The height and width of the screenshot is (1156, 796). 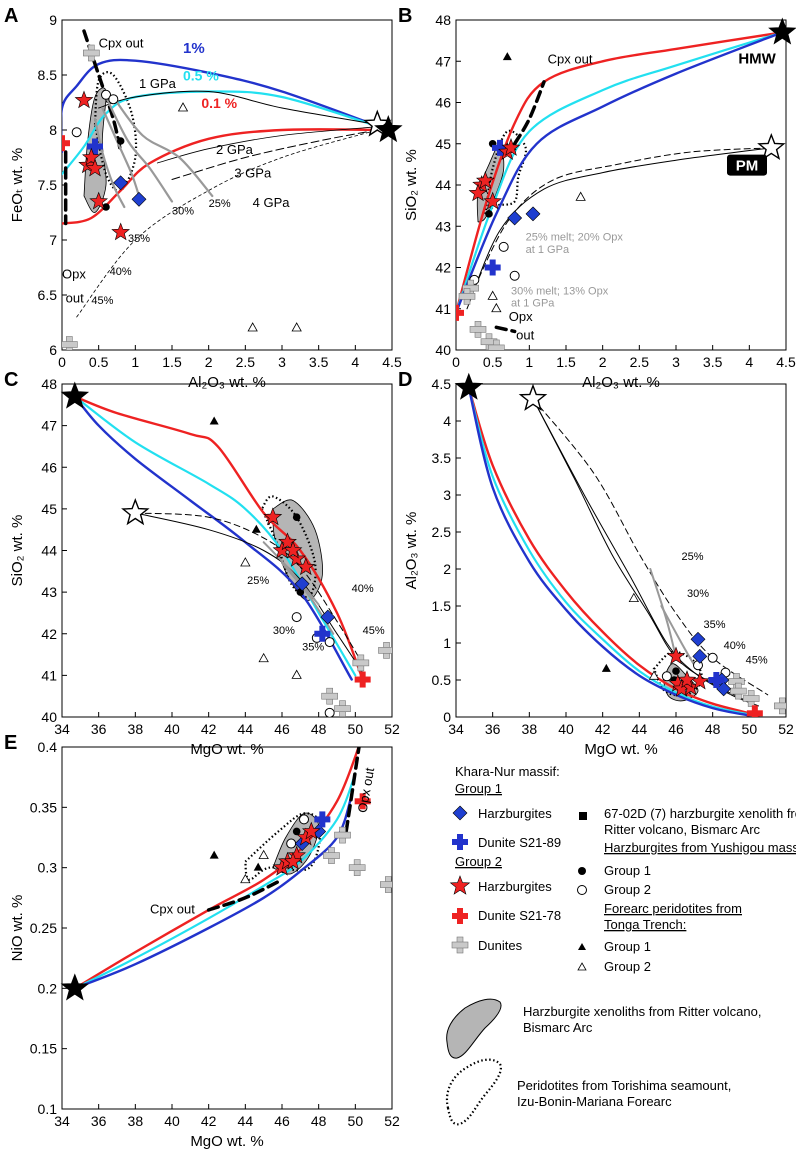 I want to click on series-line-cpx-out, so click(x=245, y=894).